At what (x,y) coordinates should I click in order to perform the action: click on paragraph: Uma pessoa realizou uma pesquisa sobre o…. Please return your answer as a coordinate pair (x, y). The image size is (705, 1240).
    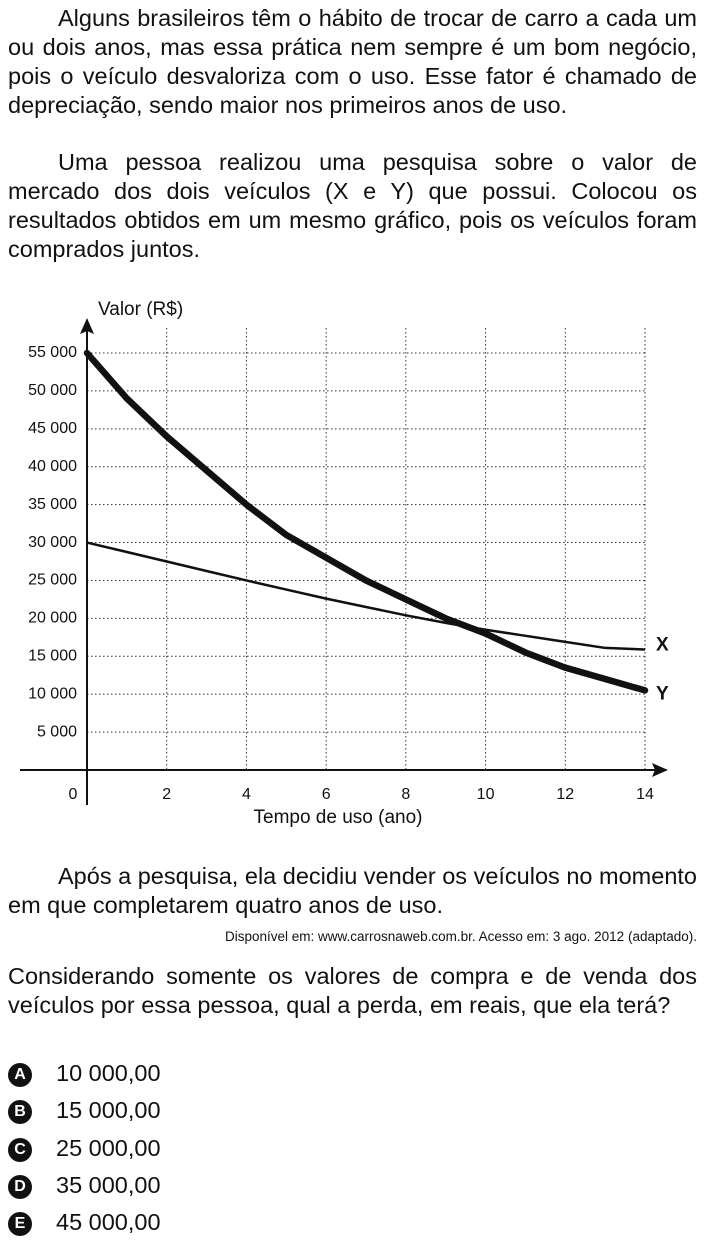
    Looking at the image, I should click on (352, 205).